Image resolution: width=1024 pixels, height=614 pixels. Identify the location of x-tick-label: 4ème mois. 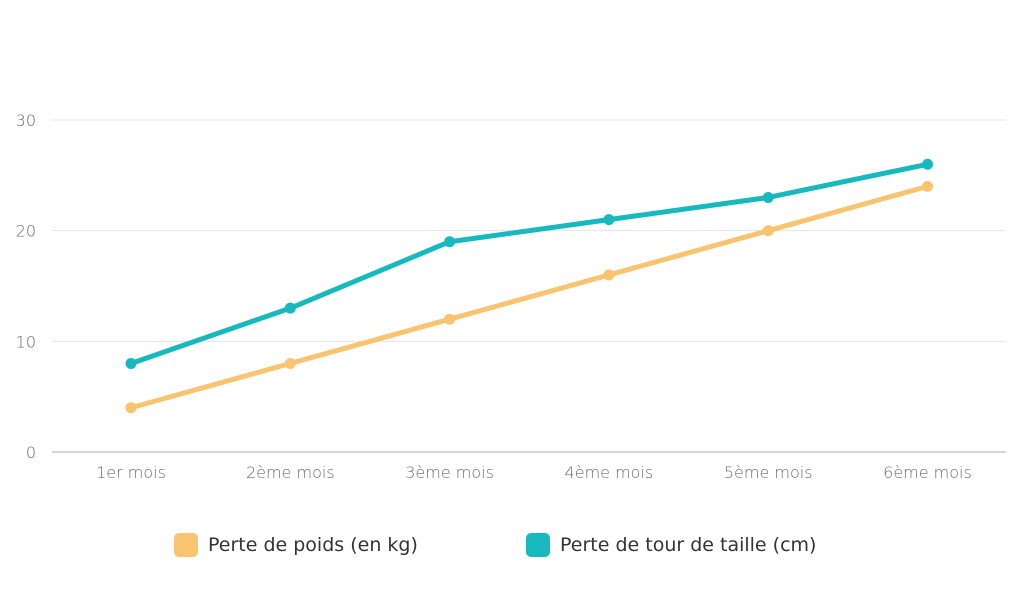
(609, 472).